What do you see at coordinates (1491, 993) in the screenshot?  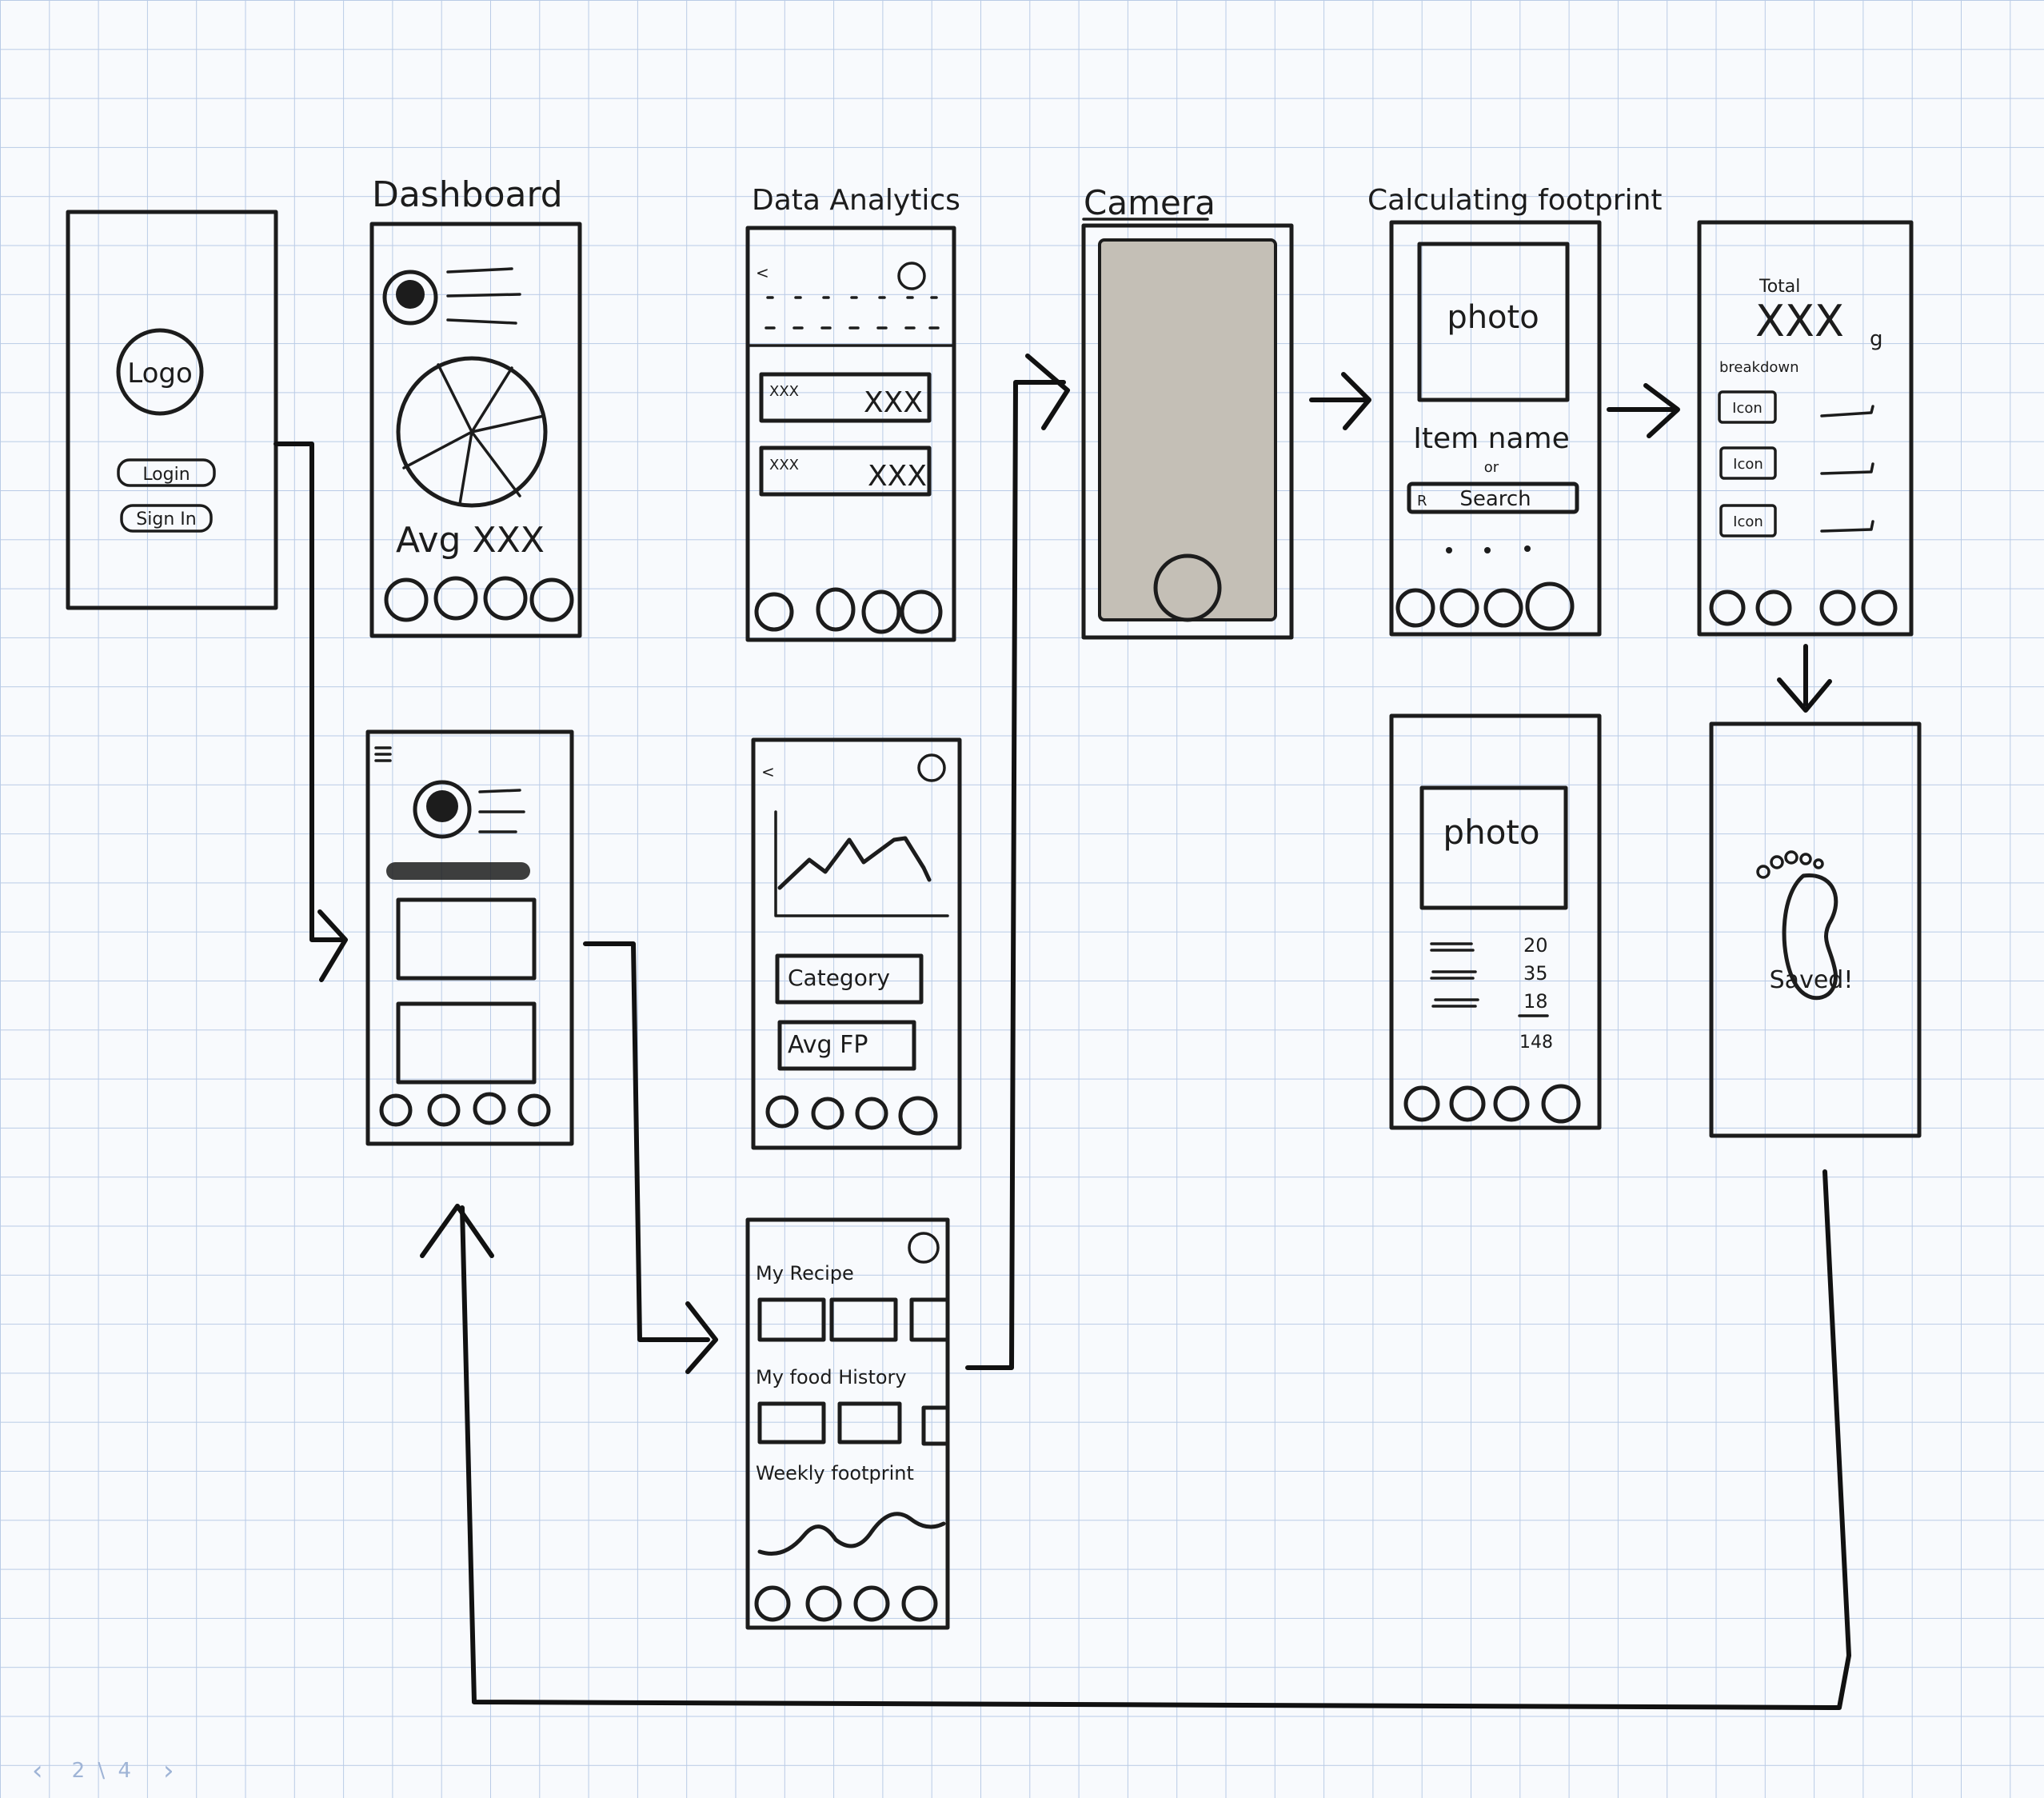 I see `ingredient-list: 20 35 18 148` at bounding box center [1491, 993].